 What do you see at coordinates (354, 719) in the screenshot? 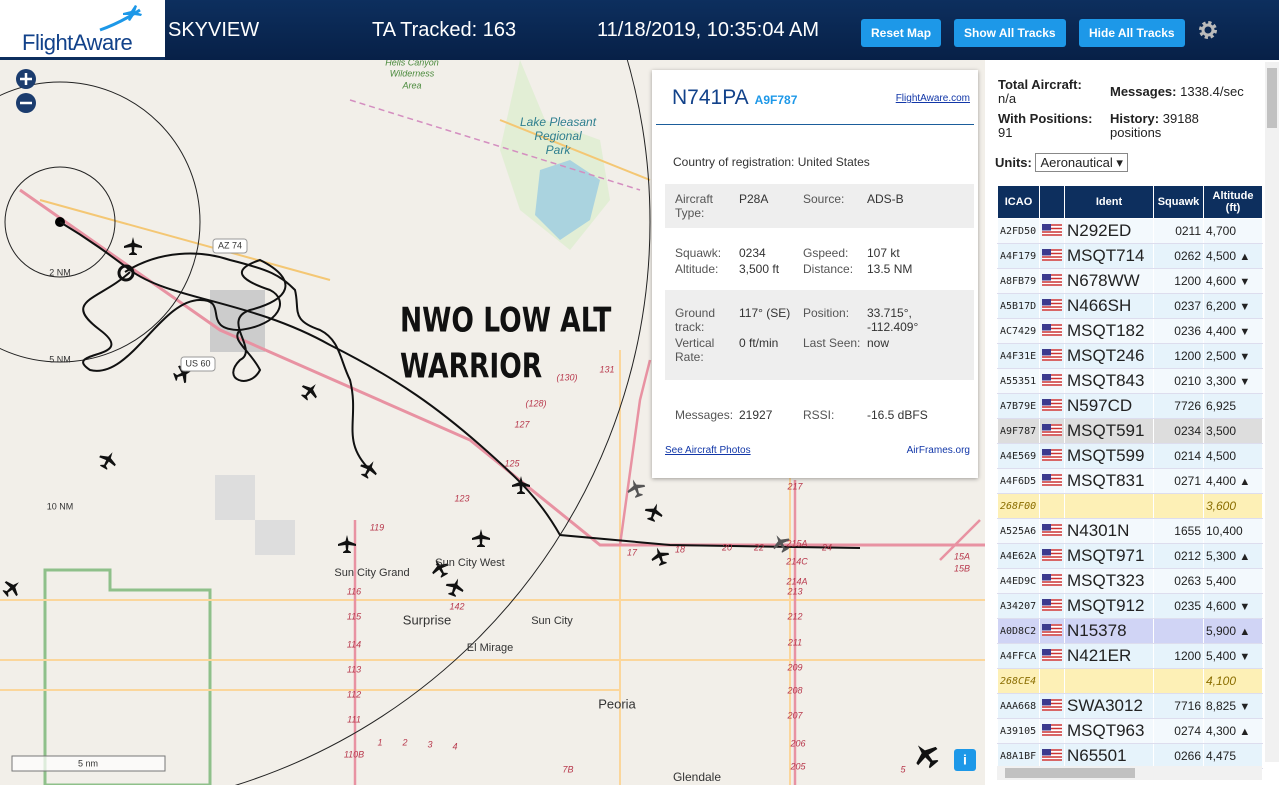
I see `map-label: 111` at bounding box center [354, 719].